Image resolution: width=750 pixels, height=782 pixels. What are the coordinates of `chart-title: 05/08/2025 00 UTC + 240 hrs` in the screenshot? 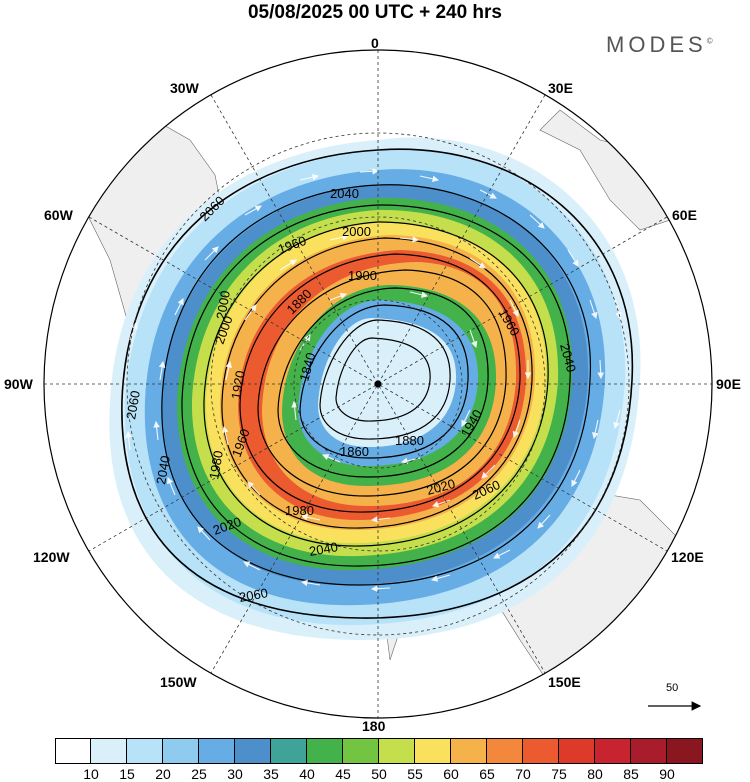 It's located at (375, 12).